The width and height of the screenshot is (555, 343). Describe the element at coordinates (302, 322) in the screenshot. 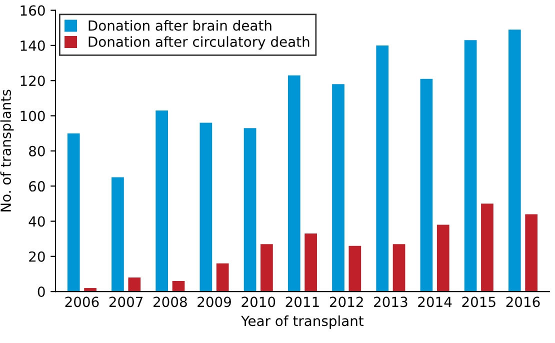

I see `x-axis-title: Year of transplant` at that location.